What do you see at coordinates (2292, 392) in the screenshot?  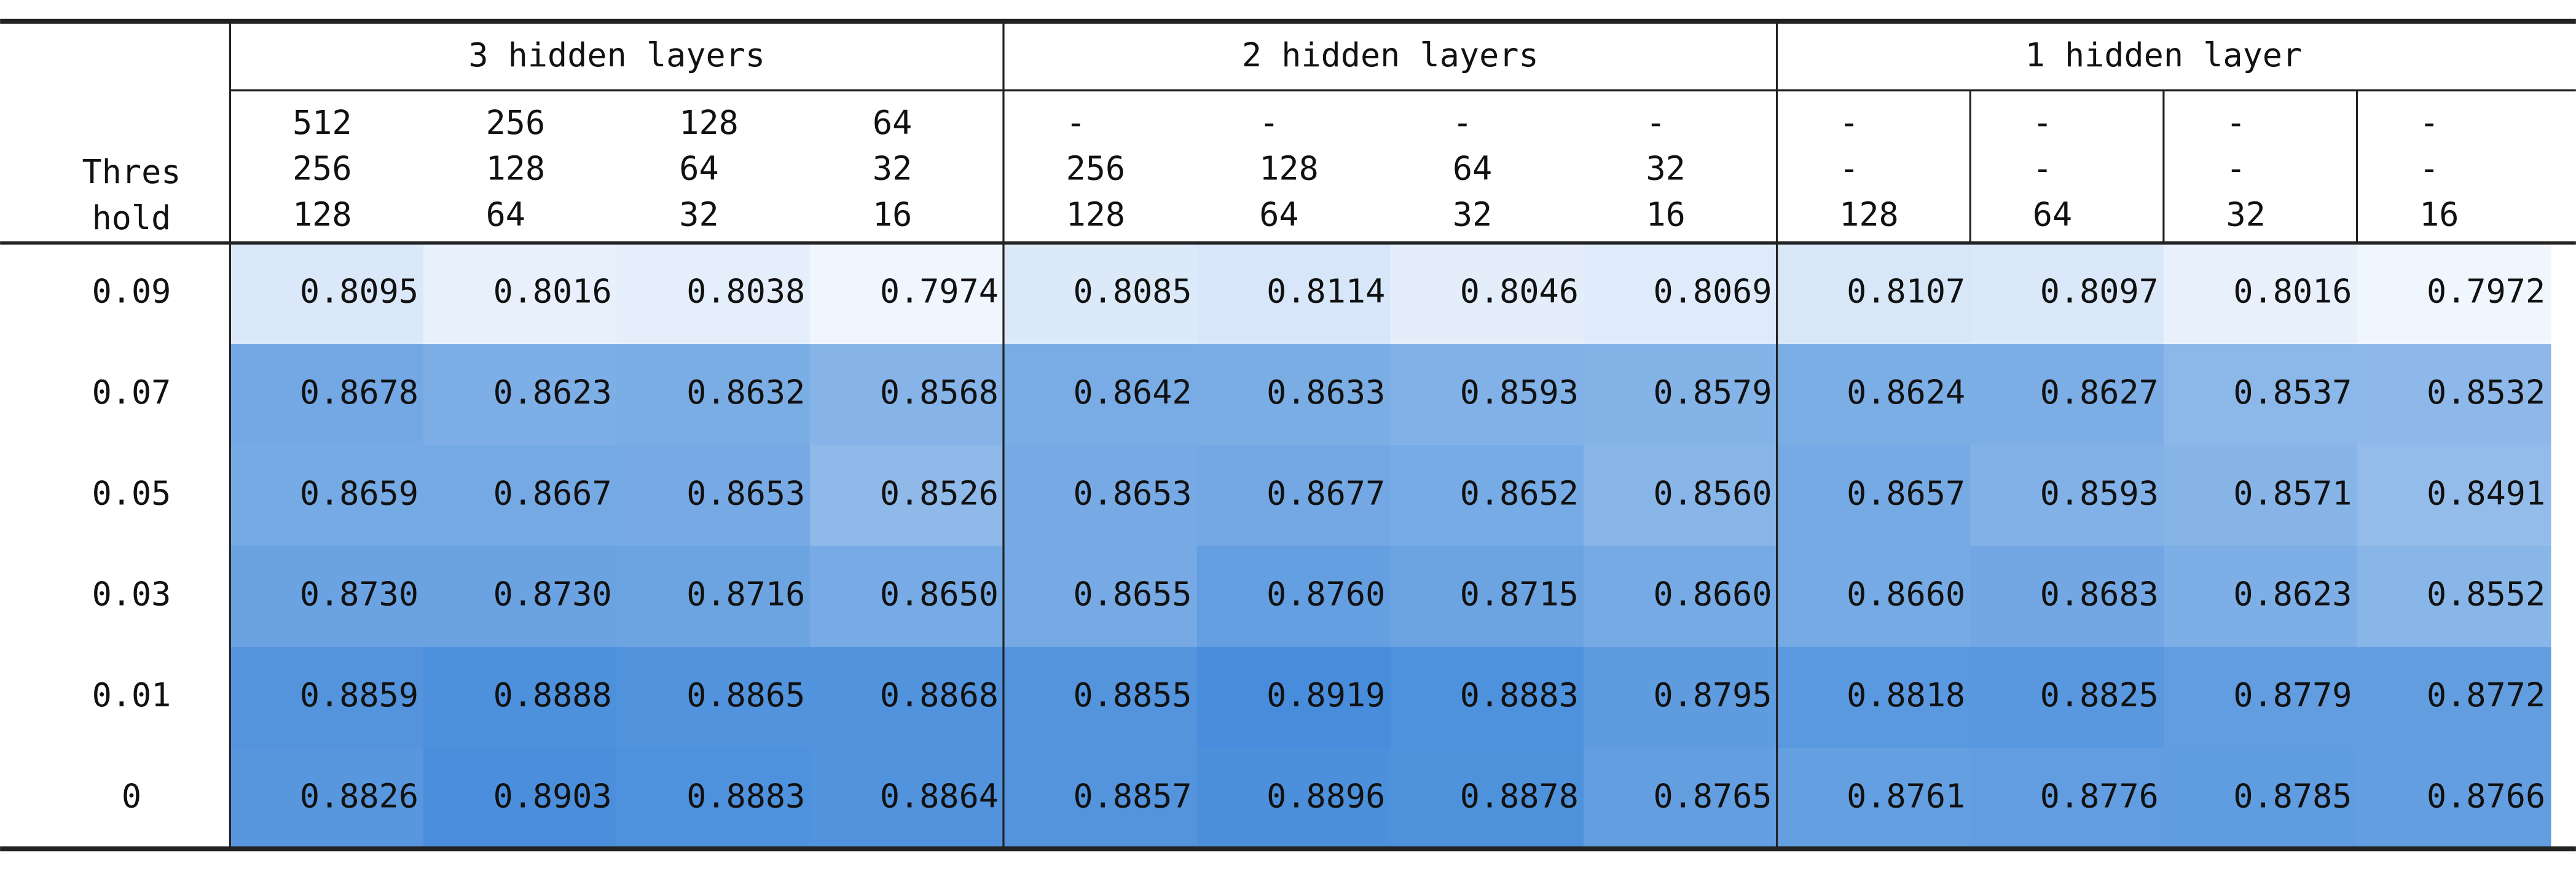 I see `cell-value: 0.8537` at bounding box center [2292, 392].